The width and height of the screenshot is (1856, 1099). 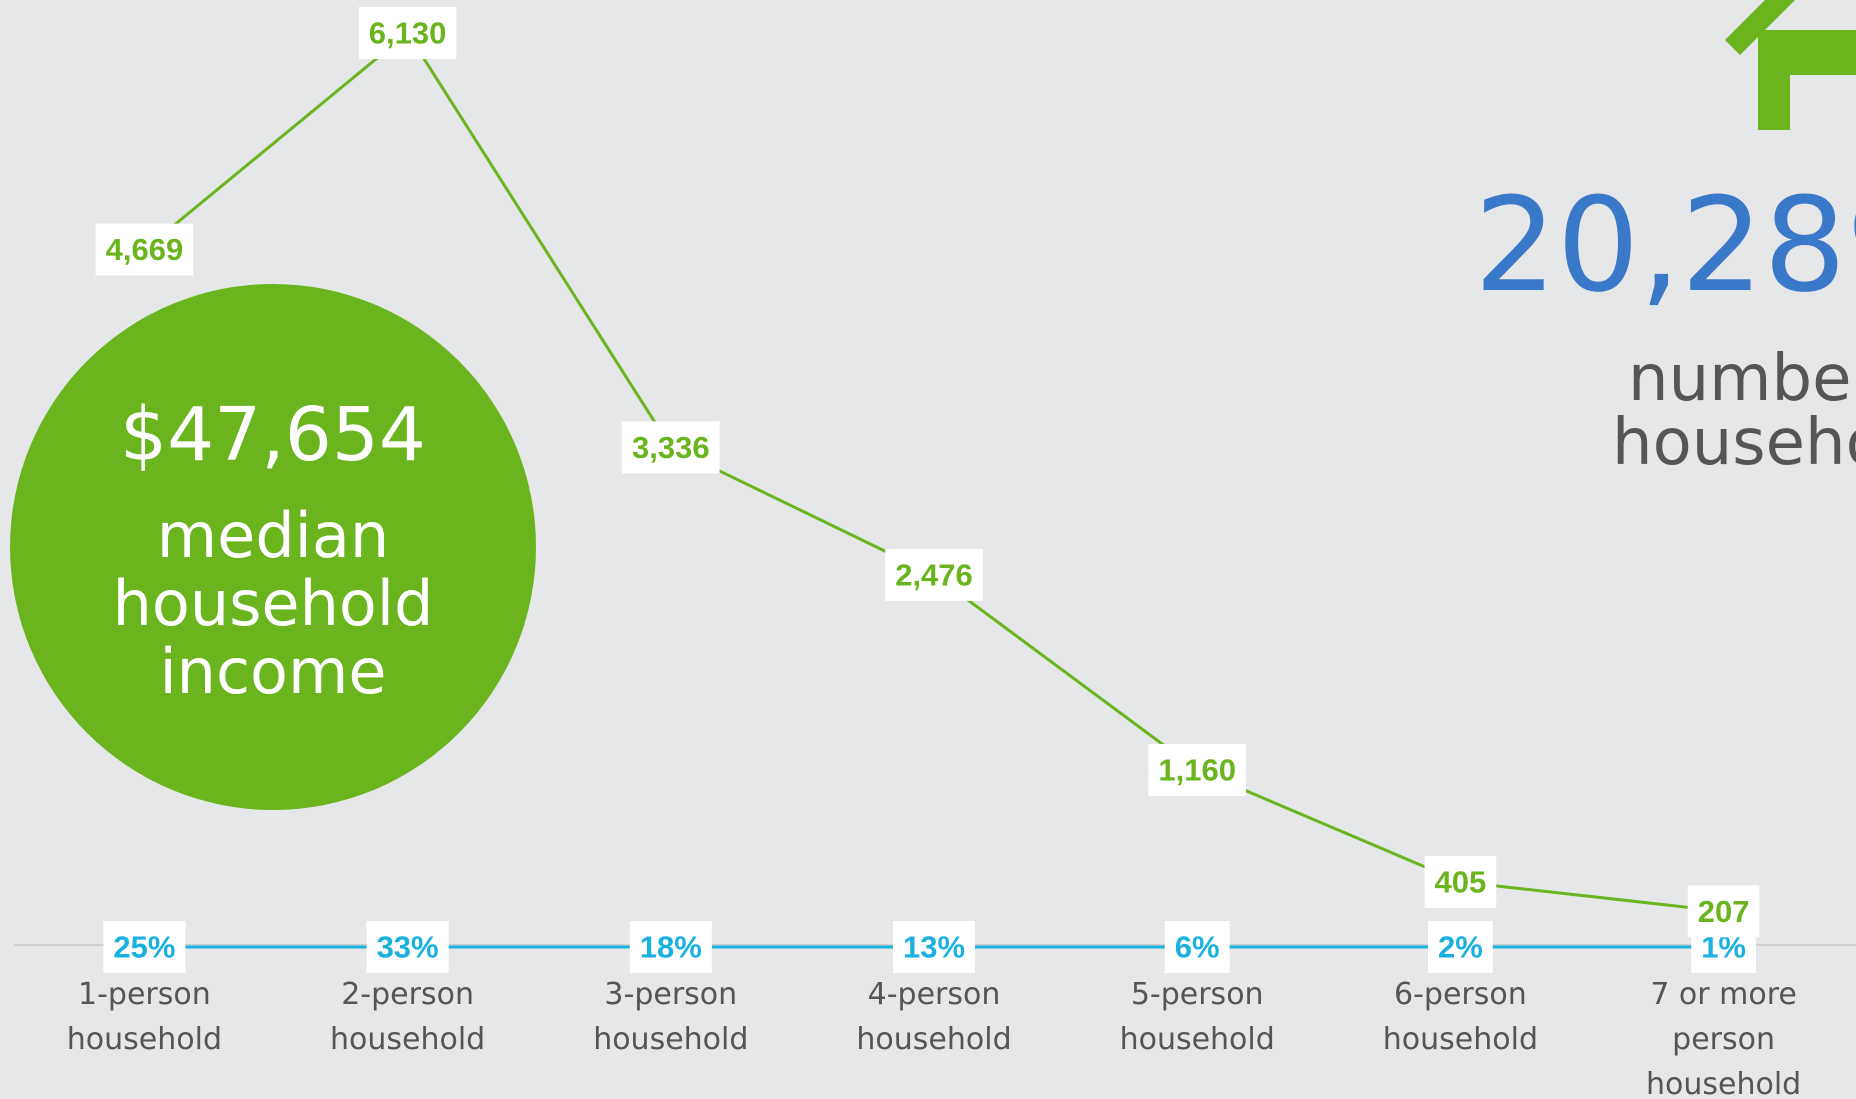 I want to click on data-label: 207, so click(x=1724, y=911).